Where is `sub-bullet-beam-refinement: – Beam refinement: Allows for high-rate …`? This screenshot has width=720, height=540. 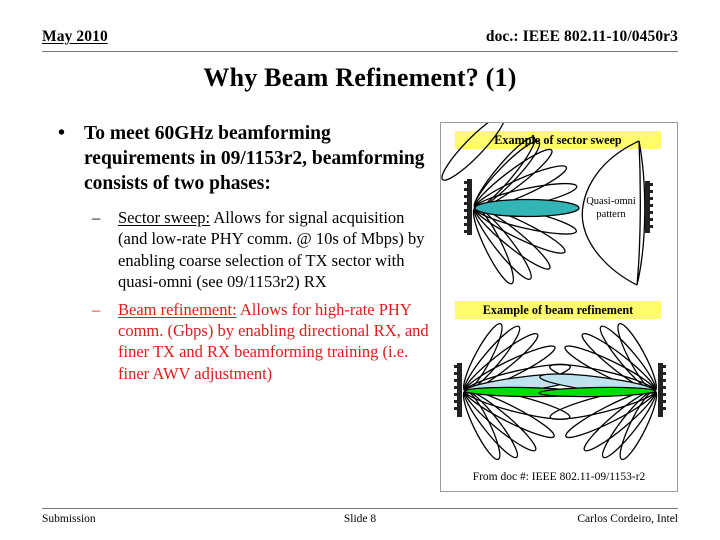 sub-bullet-beam-refinement: – Beam refinement: Allows for high-rate … is located at coordinates (259, 342).